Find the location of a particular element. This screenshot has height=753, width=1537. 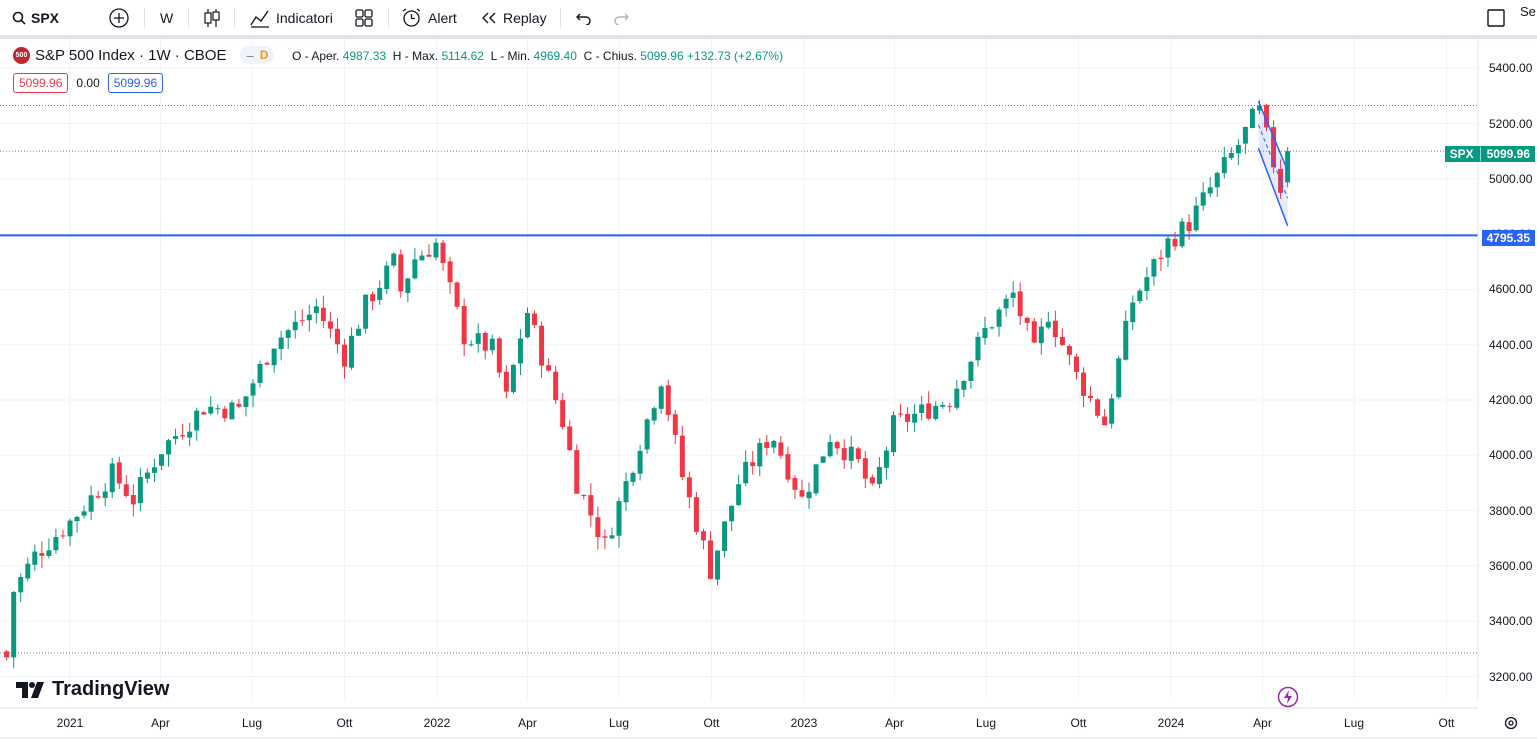

layouts-button is located at coordinates (364, 17).